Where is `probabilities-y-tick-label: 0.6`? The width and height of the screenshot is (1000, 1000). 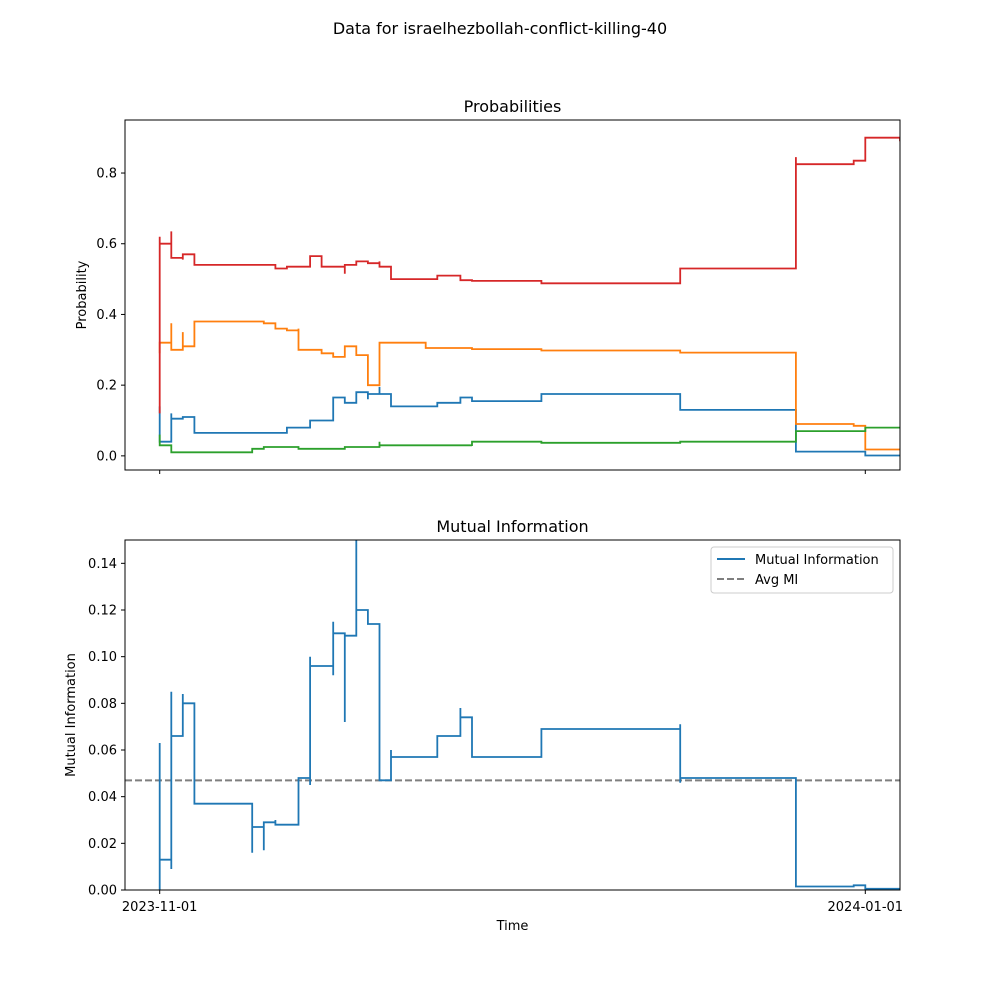 probabilities-y-tick-label: 0.6 is located at coordinates (106, 244).